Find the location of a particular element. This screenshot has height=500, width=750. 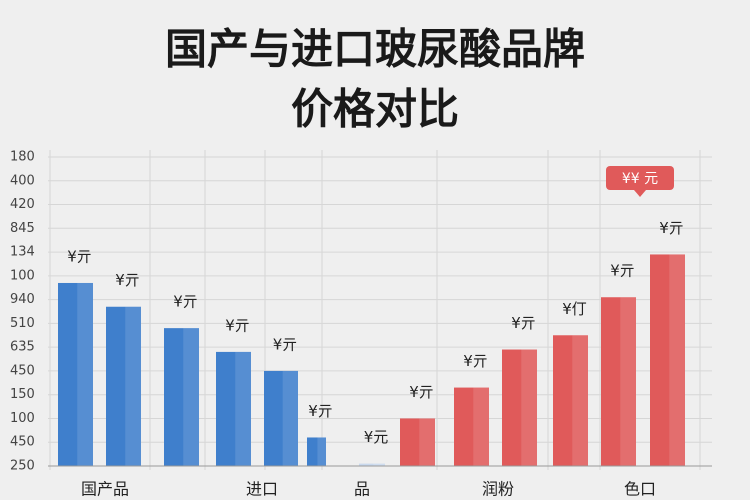

y-tick-label: 635 is located at coordinates (22, 347).